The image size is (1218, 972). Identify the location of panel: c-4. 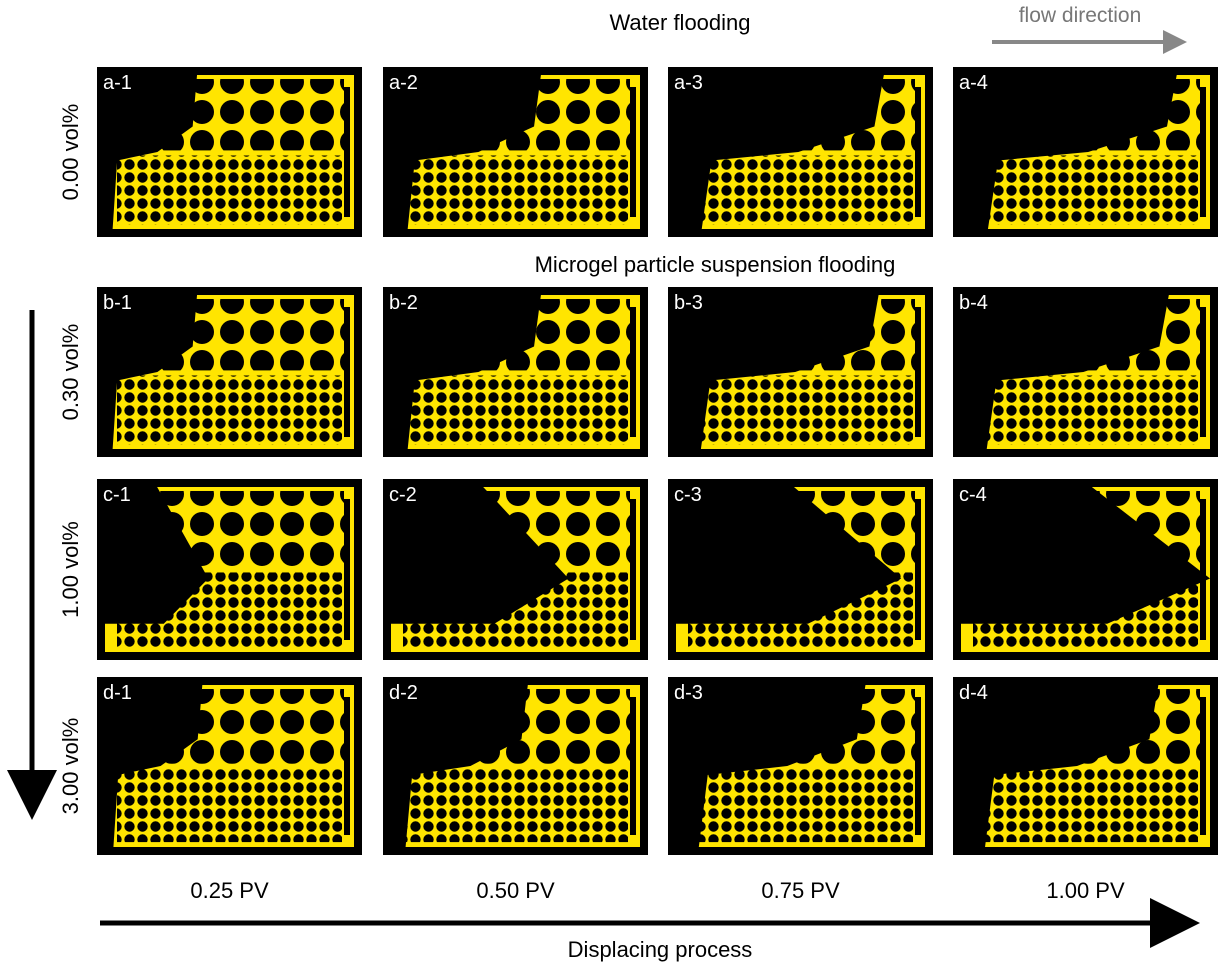
(1085, 569).